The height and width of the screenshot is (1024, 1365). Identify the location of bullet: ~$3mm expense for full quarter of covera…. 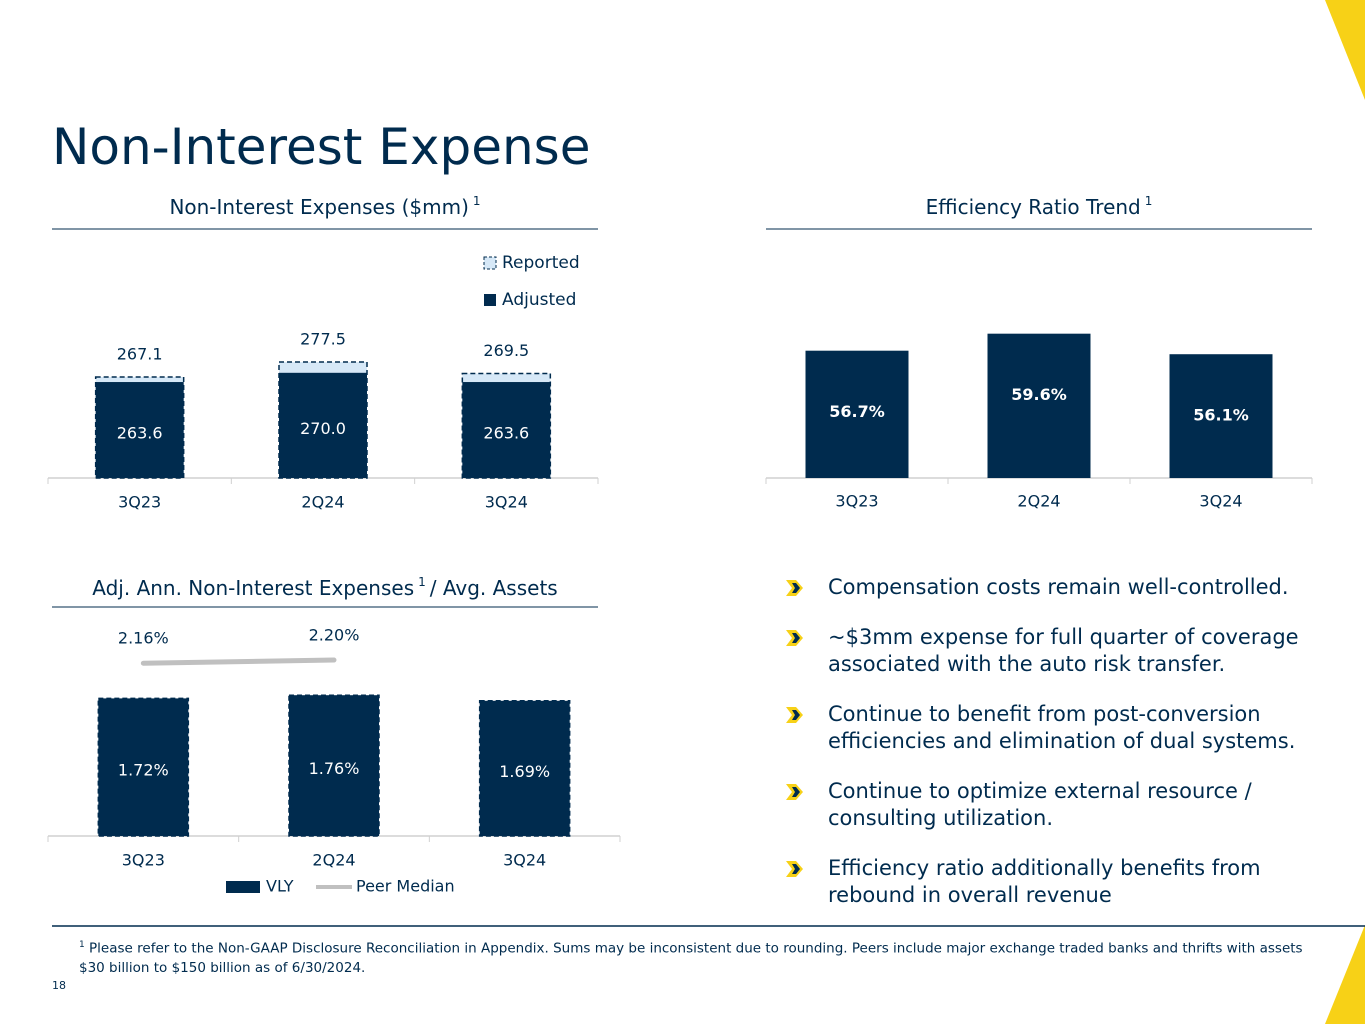
(1056, 651).